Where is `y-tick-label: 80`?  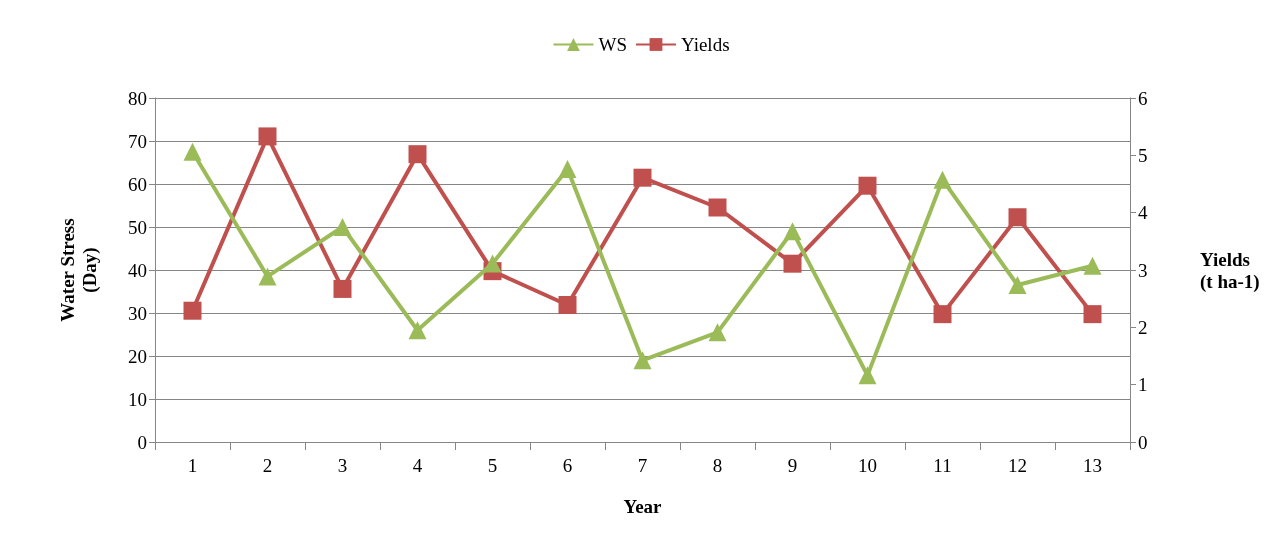 y-tick-label: 80 is located at coordinates (137, 98).